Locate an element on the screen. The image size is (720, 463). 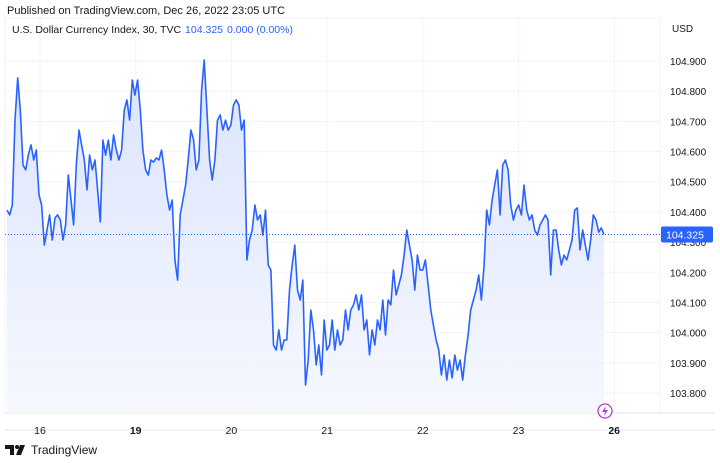
y-tick-label: 104.600 is located at coordinates (688, 153).